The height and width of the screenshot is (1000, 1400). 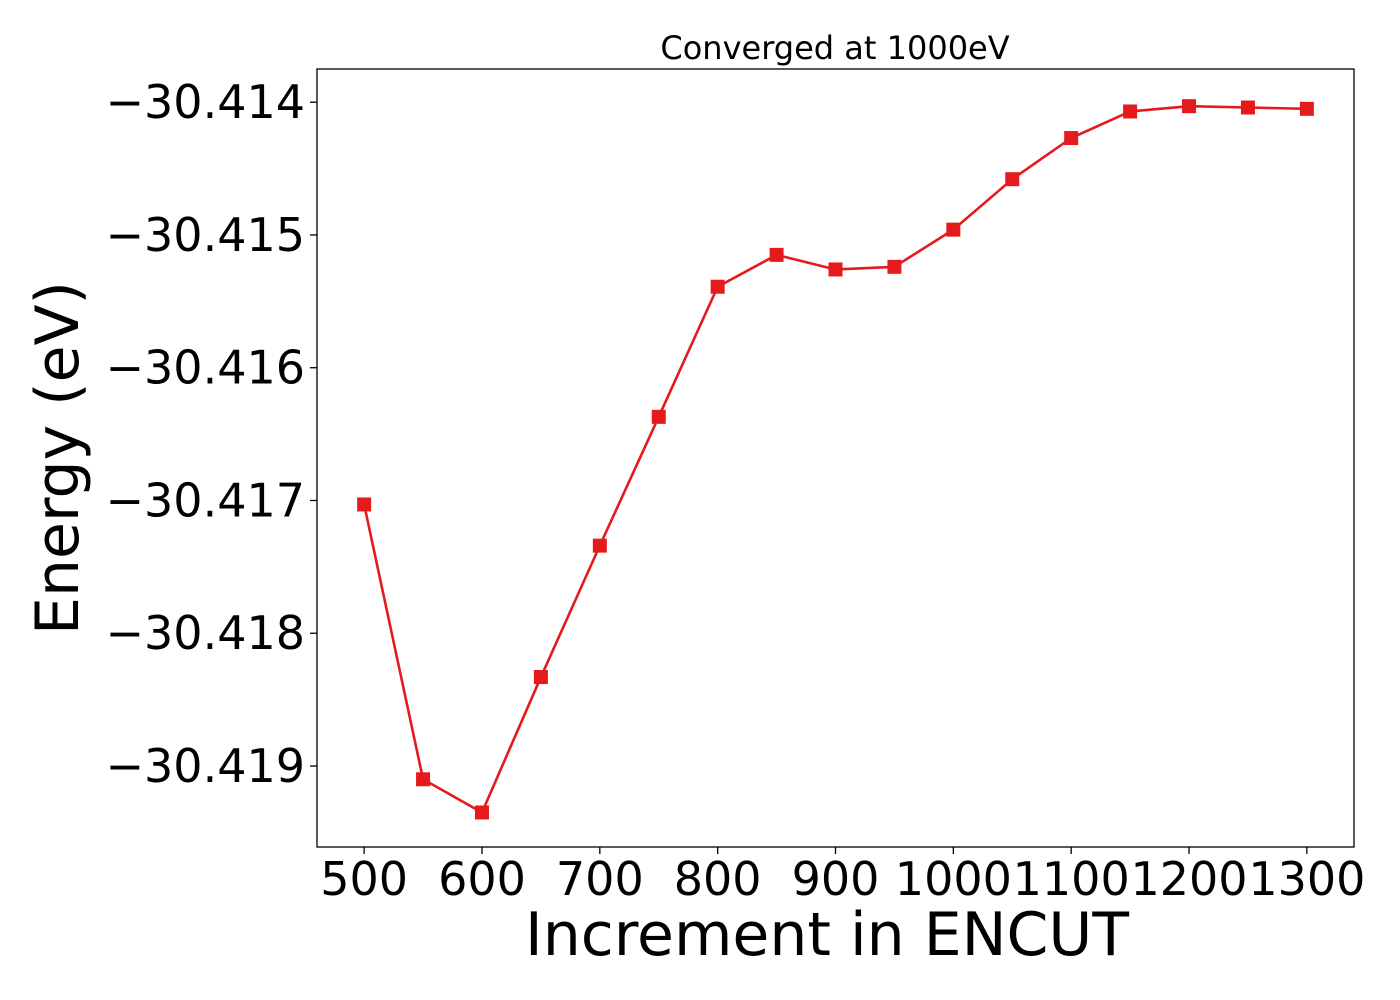 I want to click on chart-title: Converged at 1000eV, so click(x=834, y=48).